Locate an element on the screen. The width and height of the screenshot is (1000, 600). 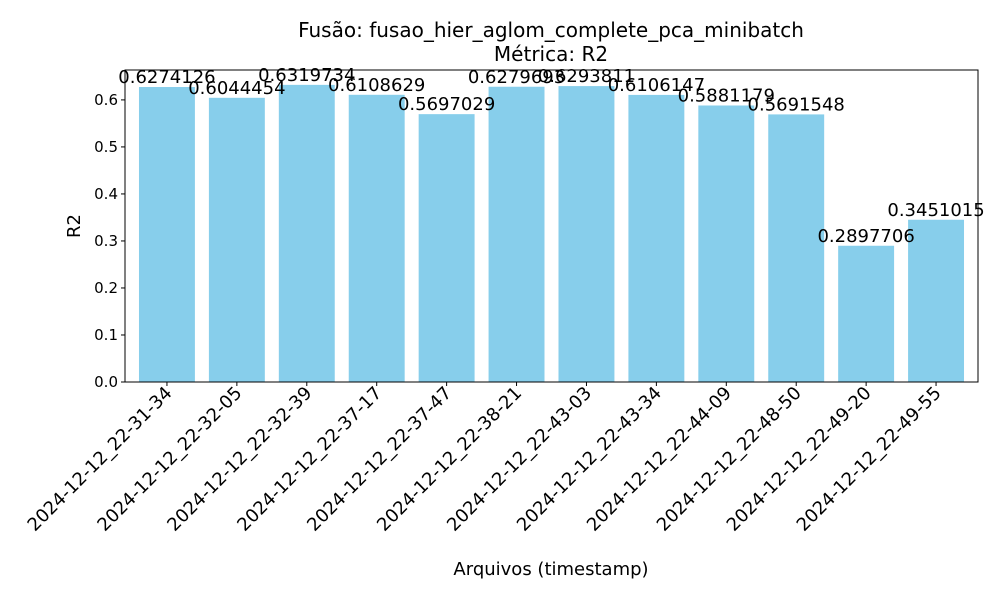
chart-subtitle: Métrica: R2 is located at coordinates (551, 54).